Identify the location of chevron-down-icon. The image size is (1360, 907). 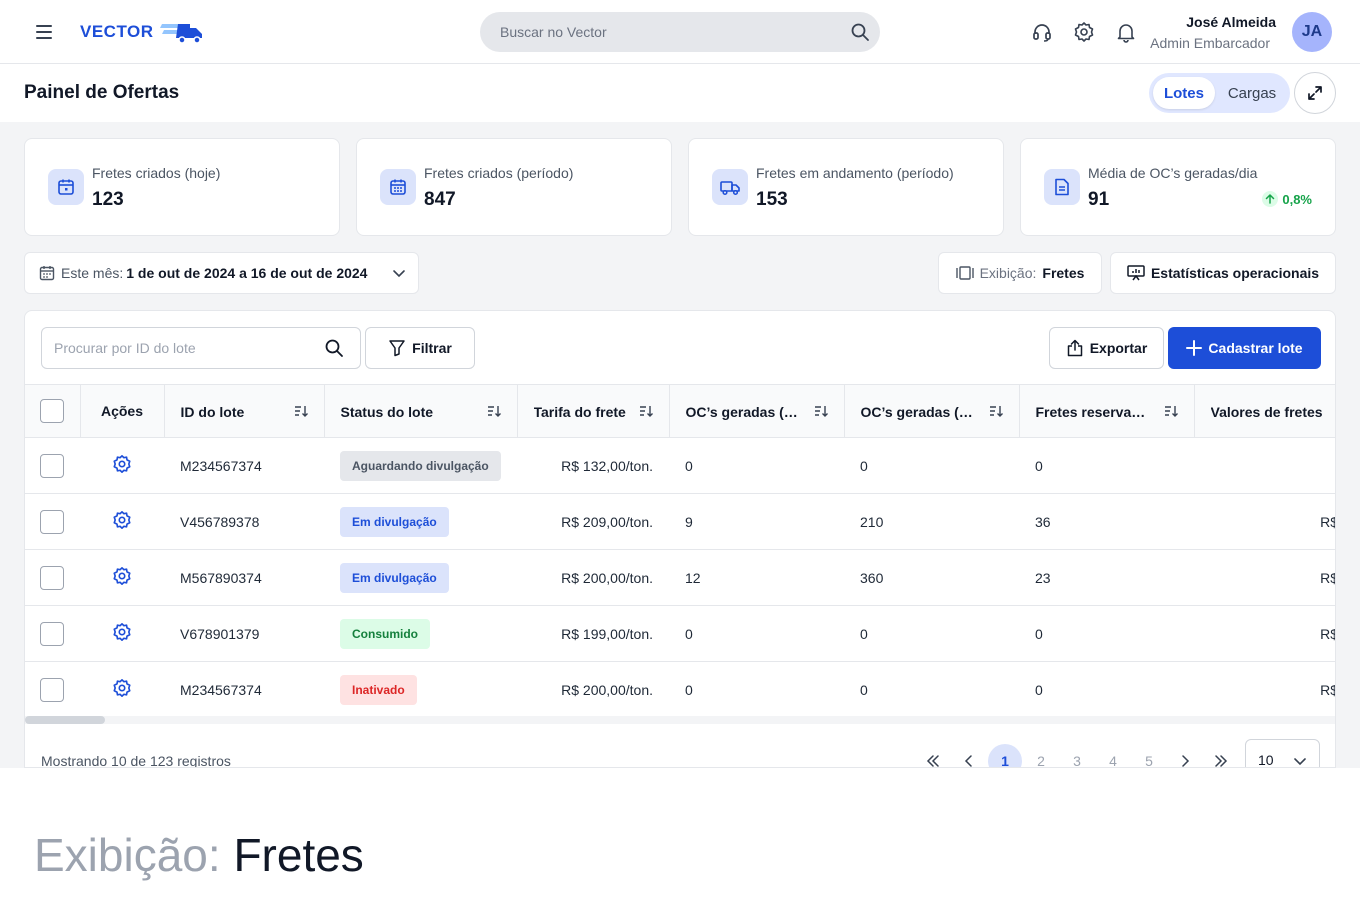
(399, 274).